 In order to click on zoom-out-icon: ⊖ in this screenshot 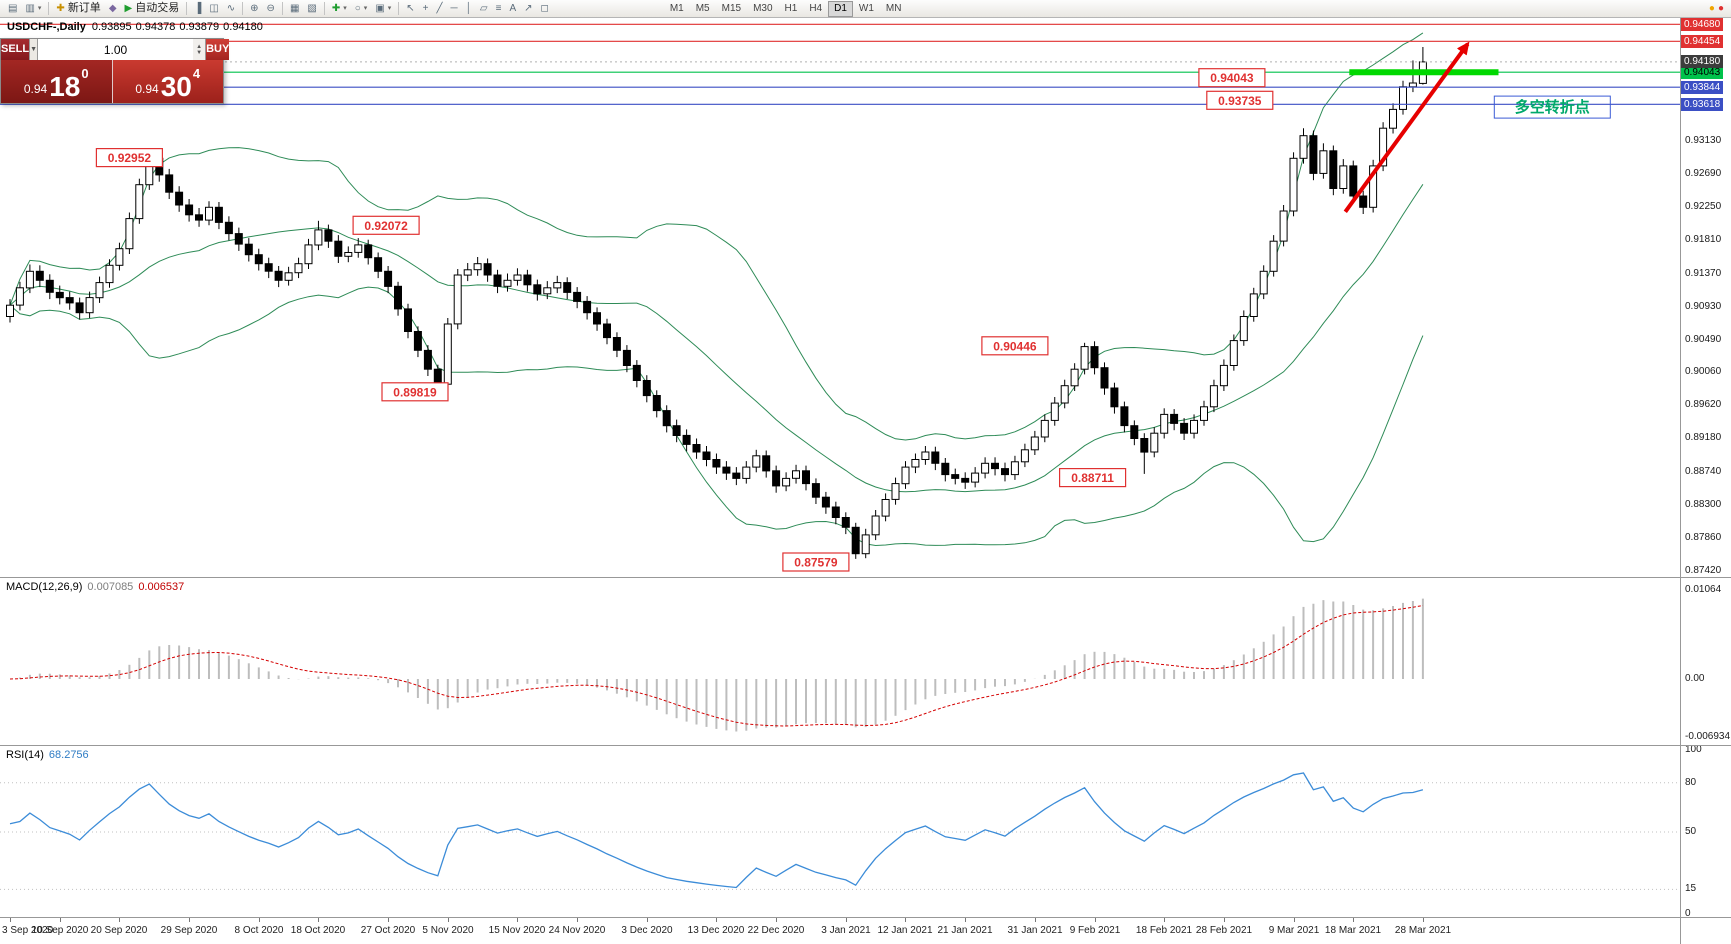, I will do `click(270, 8)`.